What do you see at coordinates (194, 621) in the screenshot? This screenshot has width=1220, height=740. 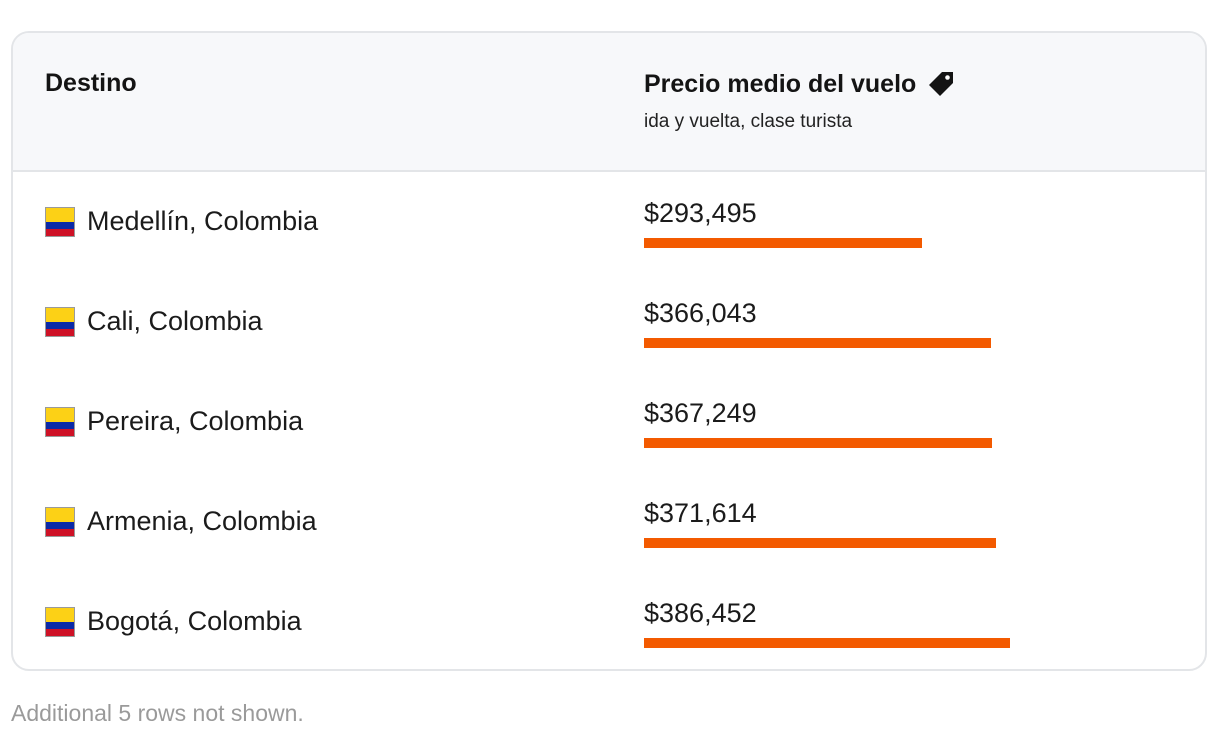 I see `destination-name: Bogotá, Colombia` at bounding box center [194, 621].